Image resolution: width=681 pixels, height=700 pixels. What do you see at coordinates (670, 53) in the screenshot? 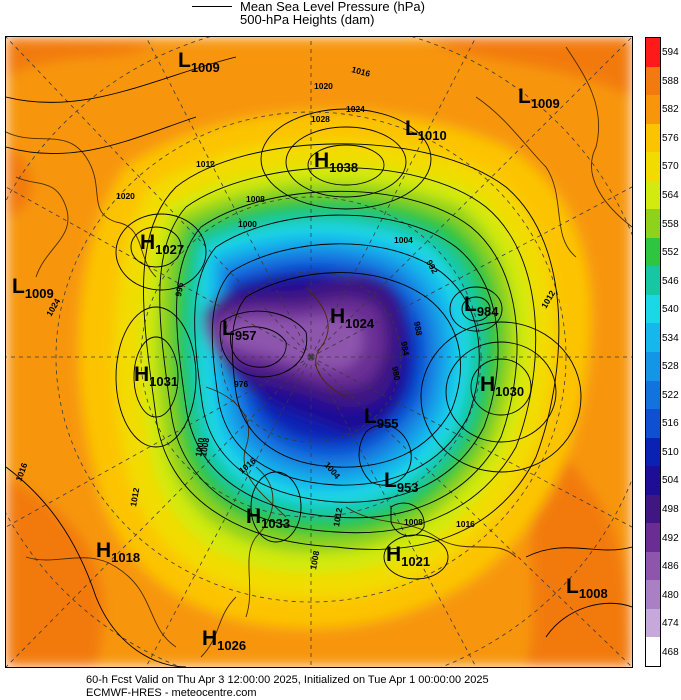
I see `colorbar-tick-label: 594` at bounding box center [670, 53].